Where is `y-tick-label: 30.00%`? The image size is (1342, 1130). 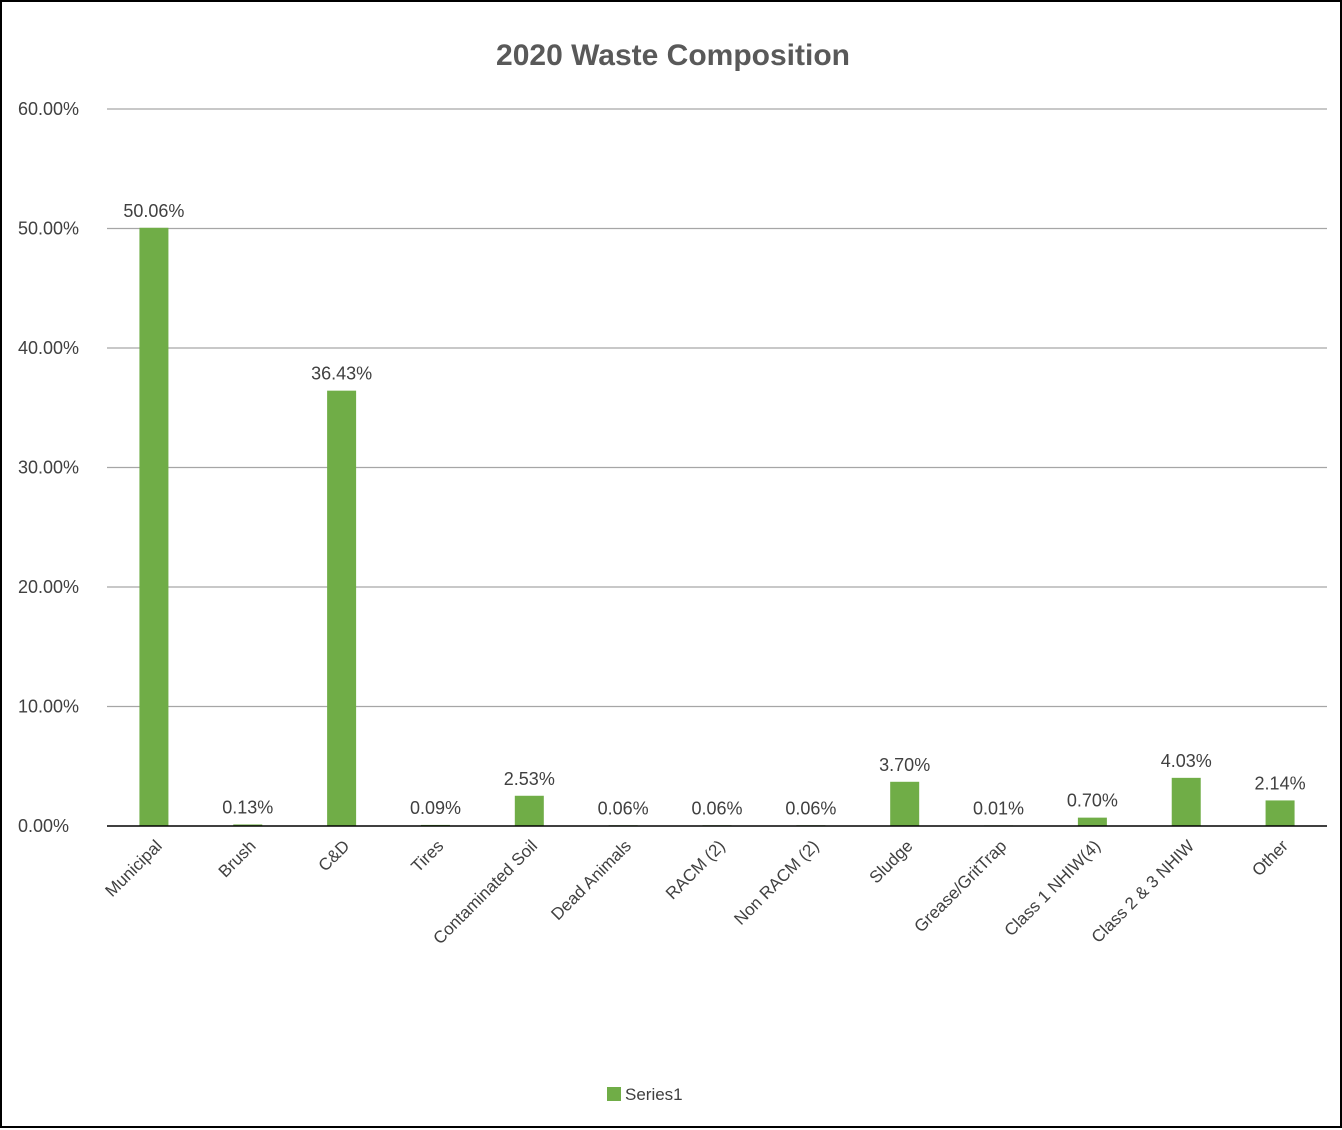
y-tick-label: 30.00% is located at coordinates (48, 468).